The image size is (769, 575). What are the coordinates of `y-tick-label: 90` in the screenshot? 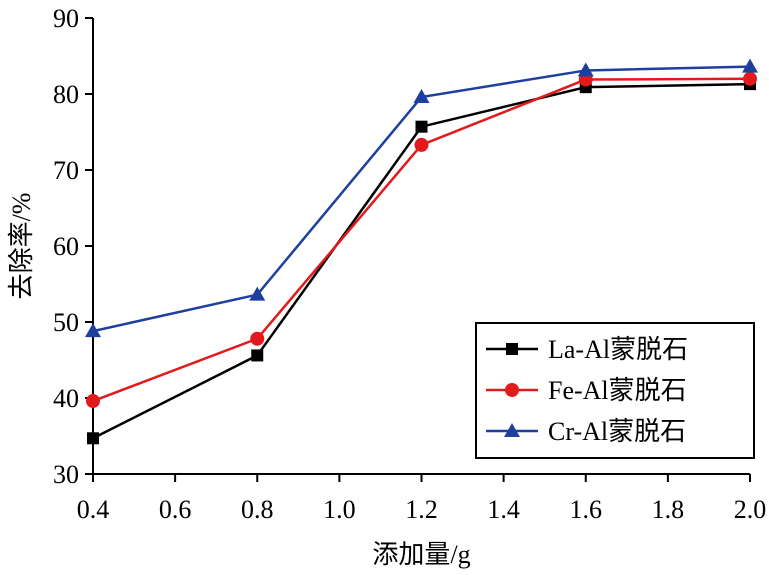 It's located at (66, 18).